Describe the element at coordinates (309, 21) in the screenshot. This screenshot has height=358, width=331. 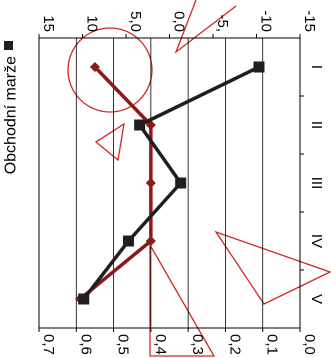
I see `right-axis-tick-label: -15` at that location.